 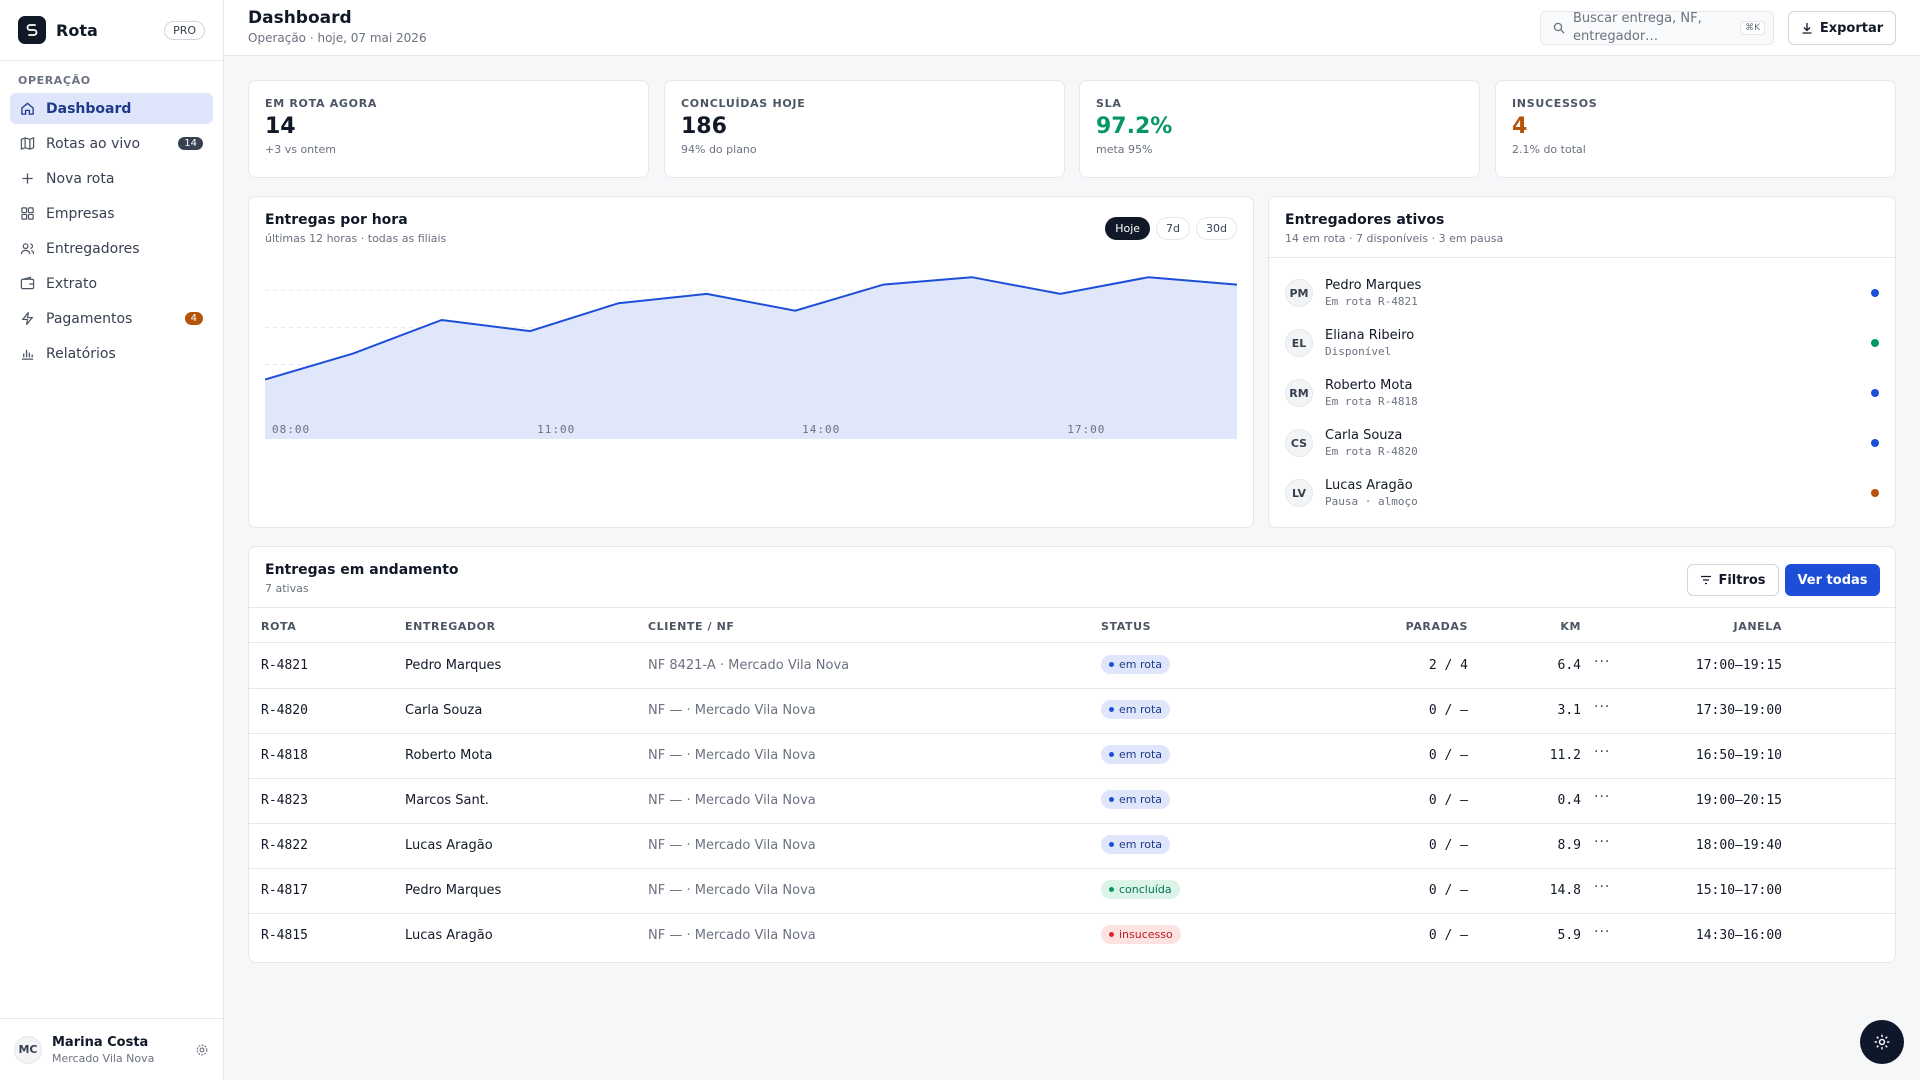 I want to click on export-label: Exportar, so click(x=1851, y=28).